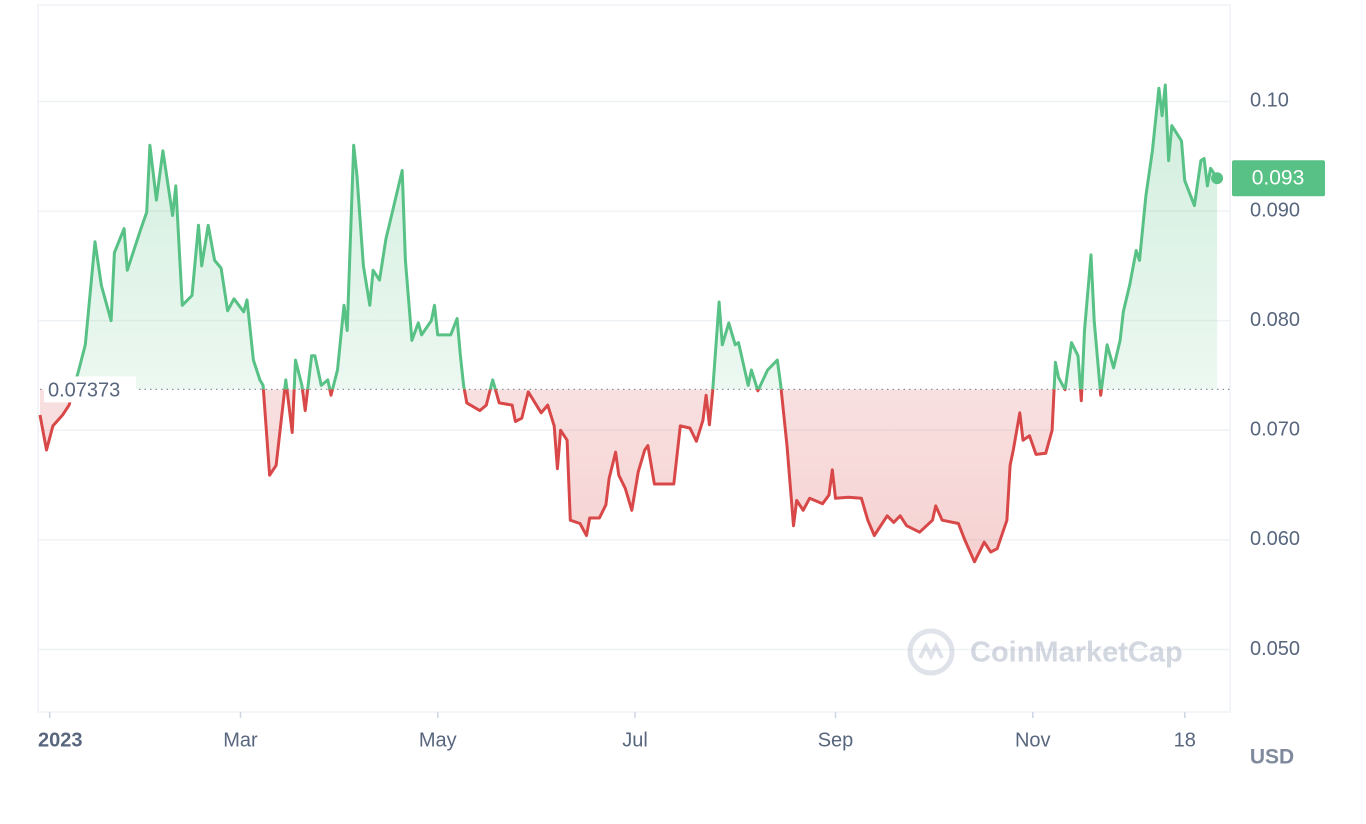 The image size is (1366, 824). What do you see at coordinates (1033, 740) in the screenshot?
I see `x-tick-label: Nov` at bounding box center [1033, 740].